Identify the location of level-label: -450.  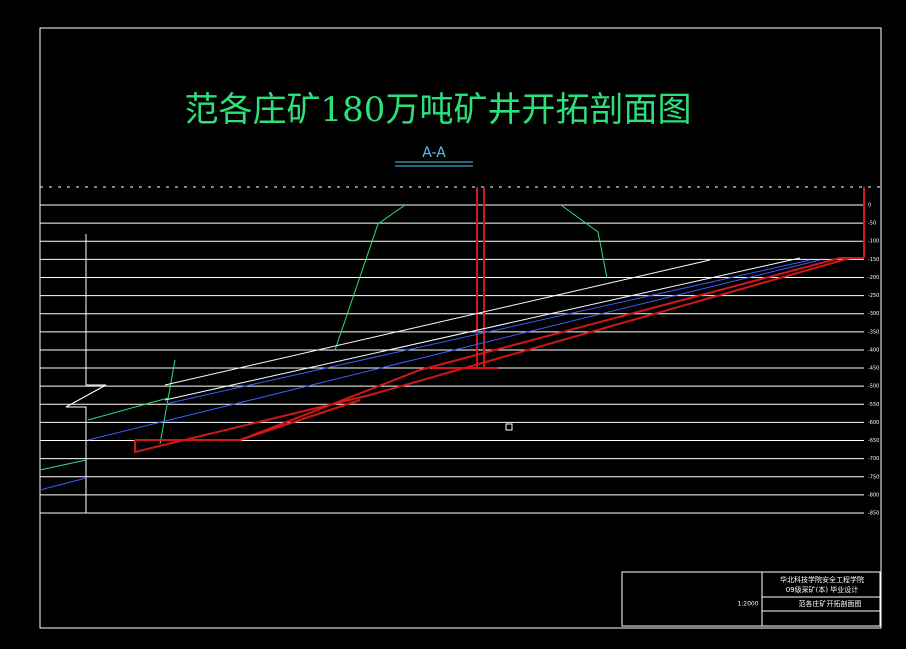
(873, 369).